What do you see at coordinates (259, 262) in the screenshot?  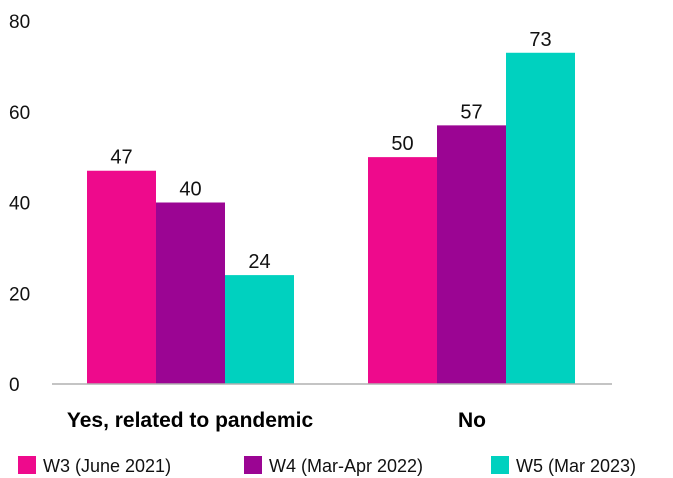 I see `data-label: 24` at bounding box center [259, 262].